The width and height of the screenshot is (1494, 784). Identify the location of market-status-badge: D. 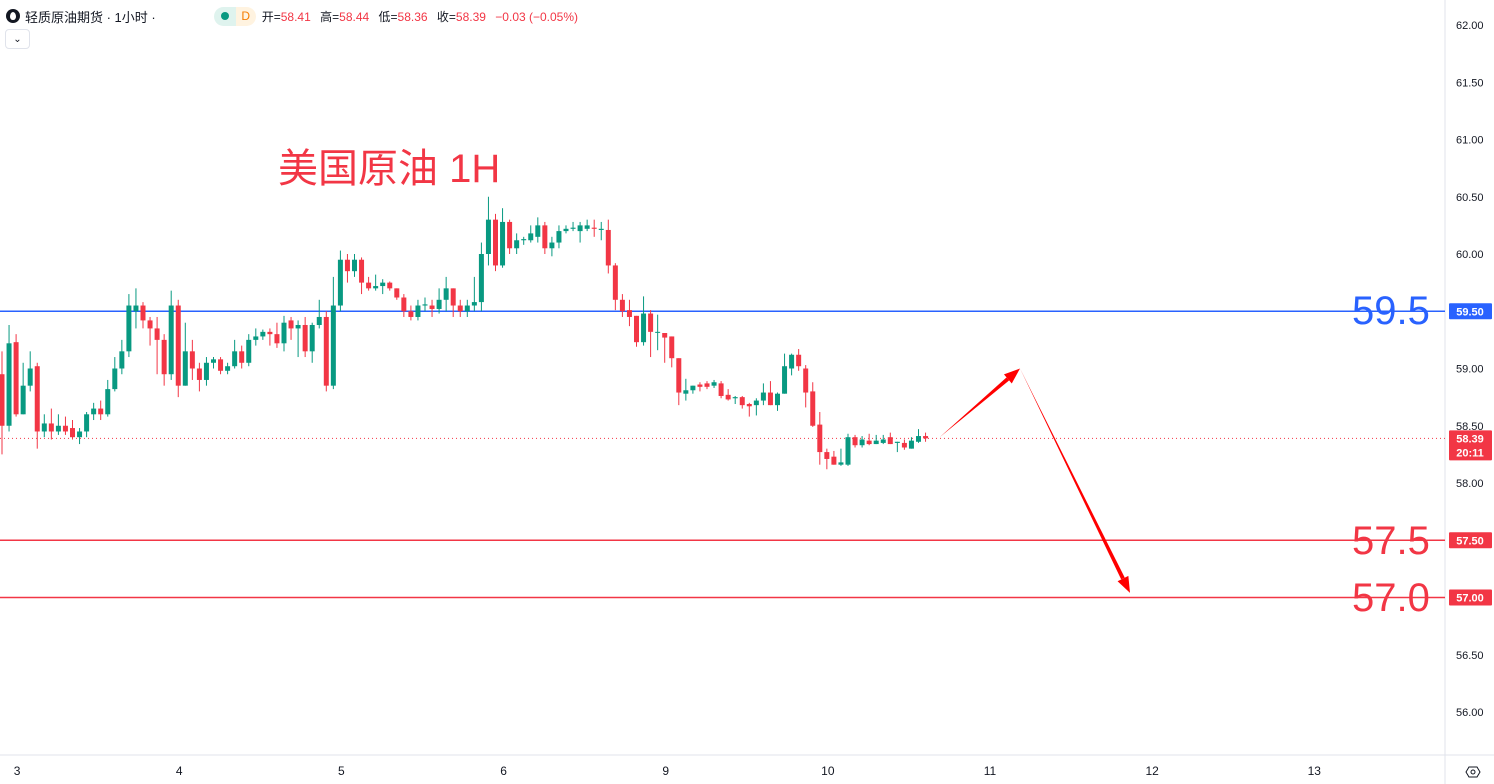
(234, 16).